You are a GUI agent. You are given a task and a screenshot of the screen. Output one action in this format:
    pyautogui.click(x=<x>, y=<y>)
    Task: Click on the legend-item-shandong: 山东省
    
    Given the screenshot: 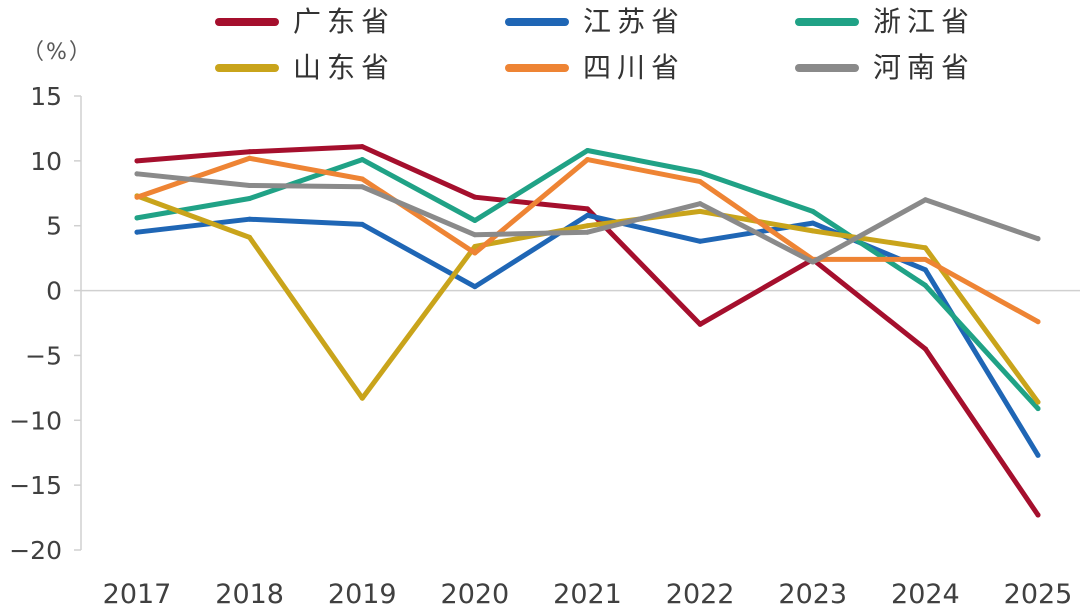 What is the action you would take?
    pyautogui.click(x=305, y=68)
    